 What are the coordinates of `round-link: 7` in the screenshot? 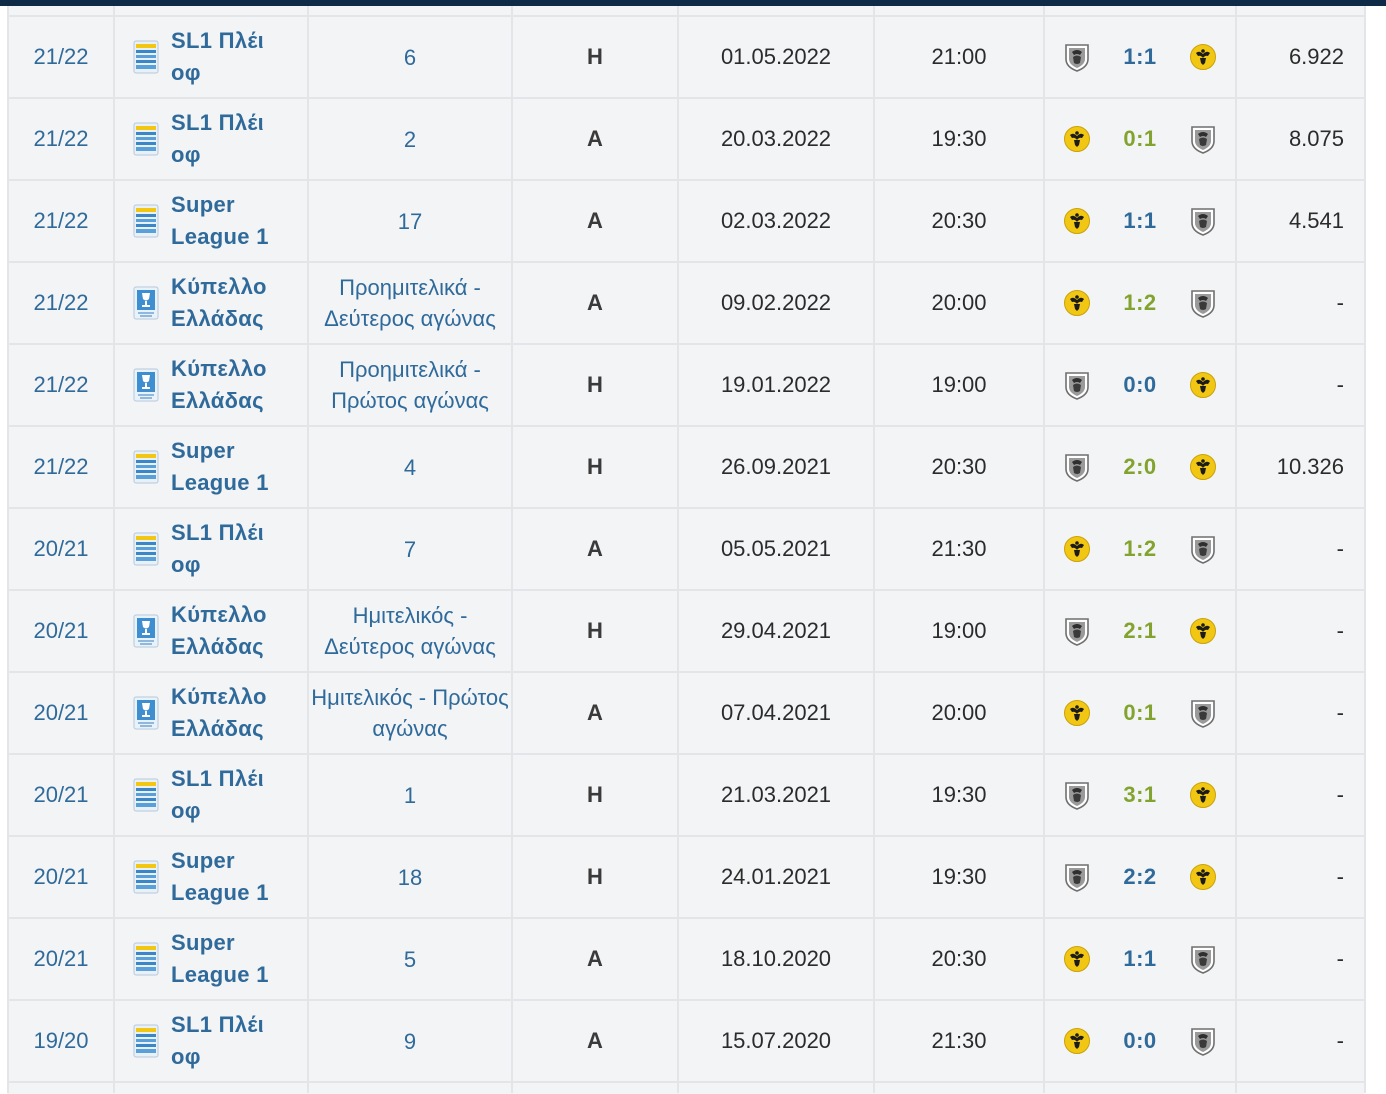 It's located at (410, 549).